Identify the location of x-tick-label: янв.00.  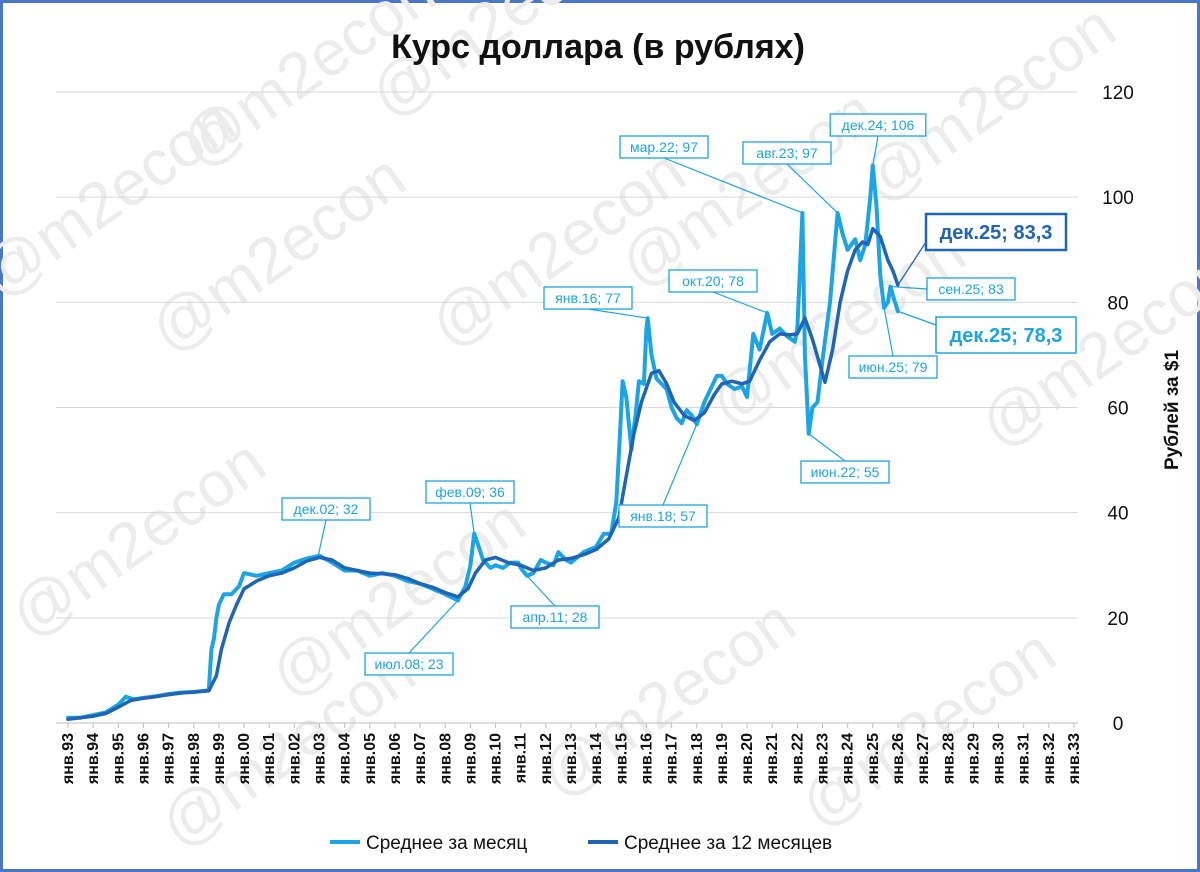
(244, 759).